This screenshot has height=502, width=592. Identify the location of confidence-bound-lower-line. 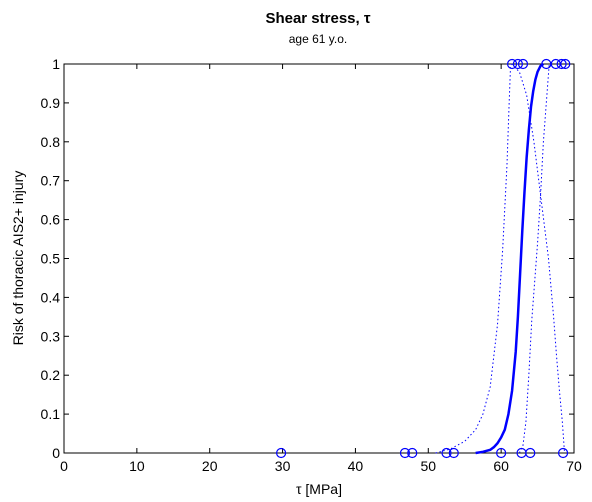
(534, 258).